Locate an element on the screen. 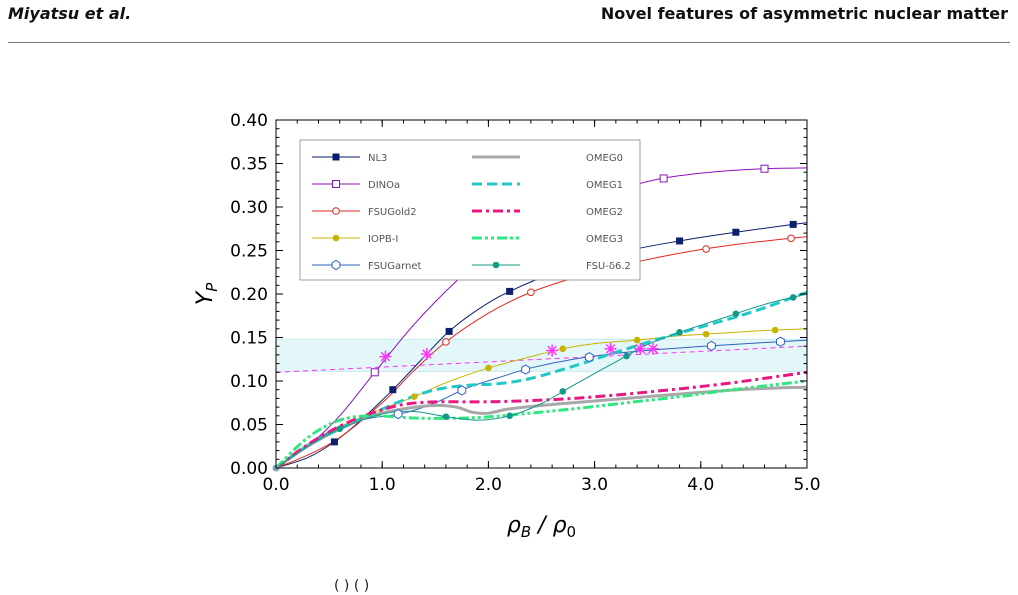 This screenshot has width=1018, height=595. y-tick-label-3: 0.15 is located at coordinates (249, 339).